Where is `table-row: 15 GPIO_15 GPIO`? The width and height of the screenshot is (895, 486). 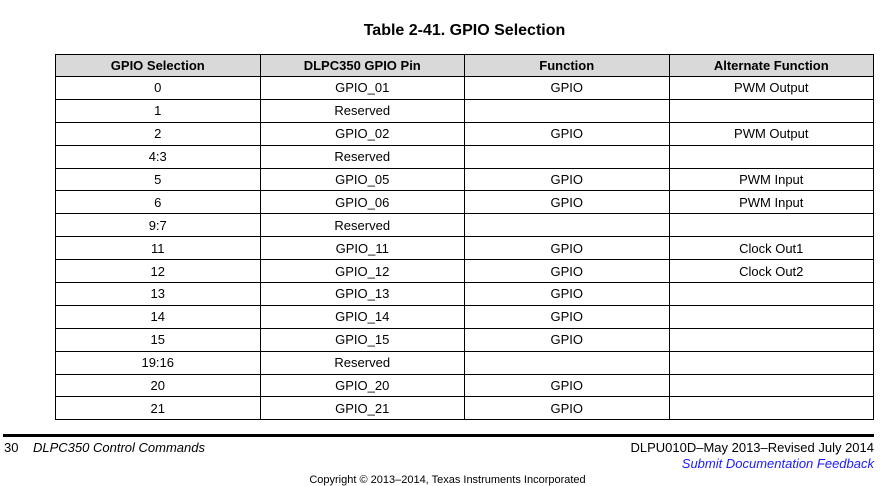 table-row: 15 GPIO_15 GPIO is located at coordinates (464, 339).